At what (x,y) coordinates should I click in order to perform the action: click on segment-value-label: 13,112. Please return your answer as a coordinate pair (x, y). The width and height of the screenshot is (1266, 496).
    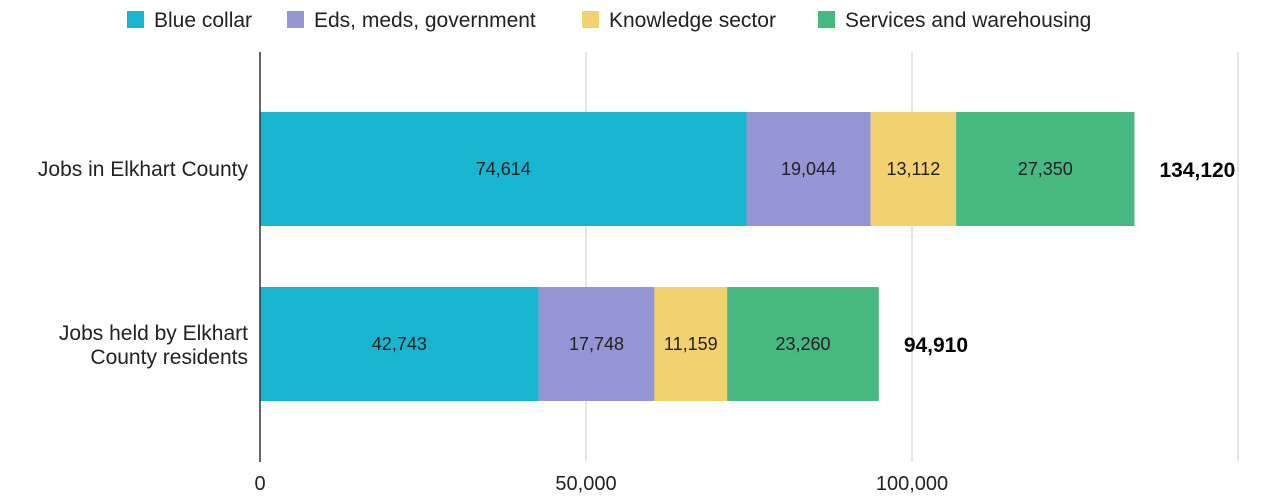
    Looking at the image, I should click on (914, 169).